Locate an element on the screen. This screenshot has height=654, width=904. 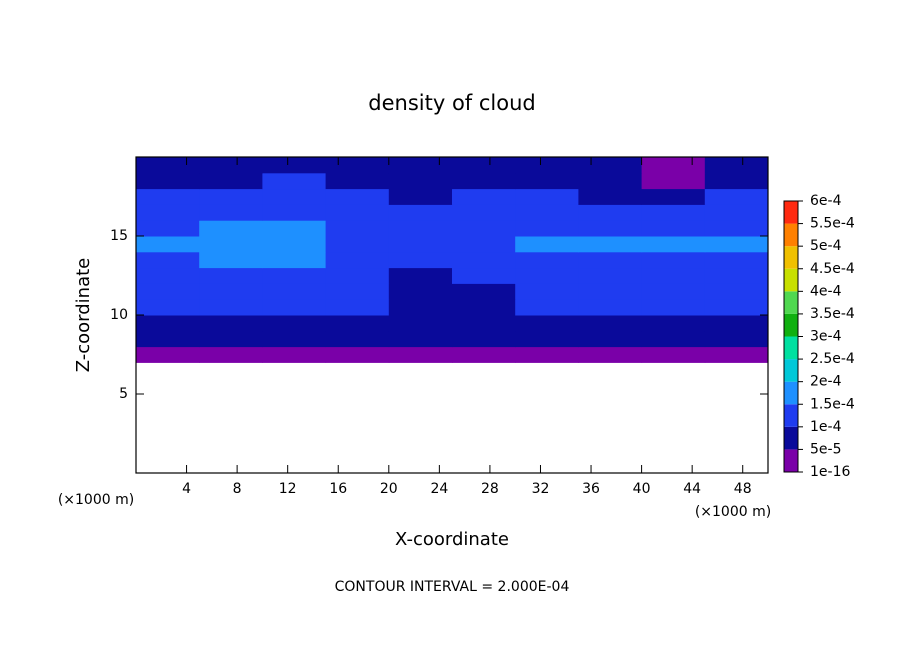
x-tick-label: 28 is located at coordinates (490, 489).